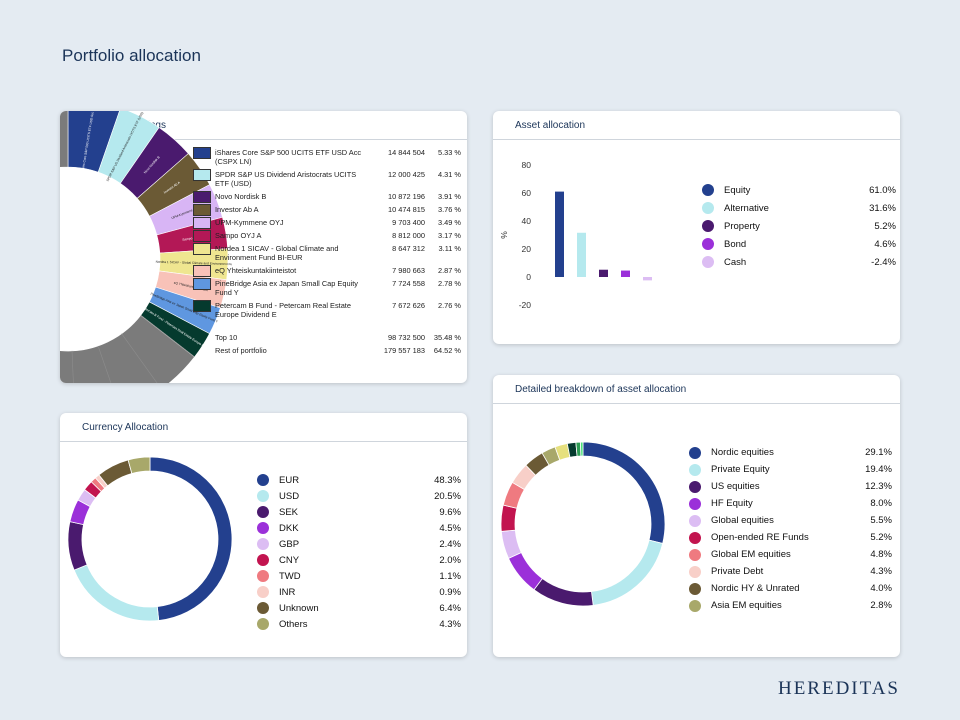  What do you see at coordinates (406, 196) in the screenshot?
I see `holding-value: 10 872 196` at bounding box center [406, 196].